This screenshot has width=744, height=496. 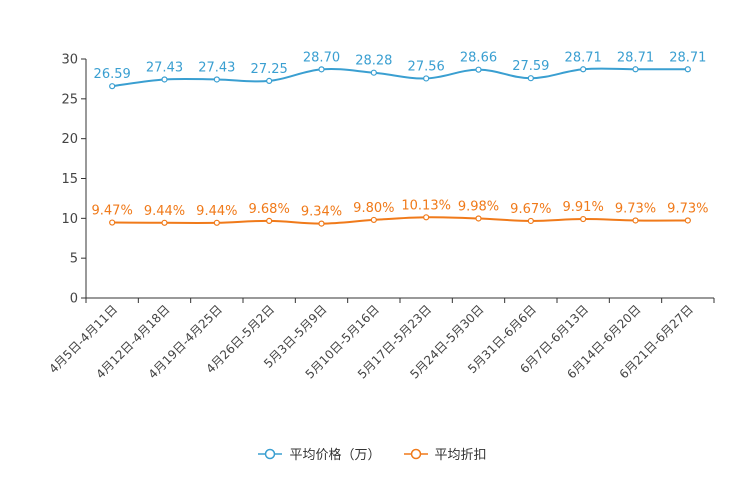 I want to click on series-0-data-label: 28.70, so click(x=321, y=57).